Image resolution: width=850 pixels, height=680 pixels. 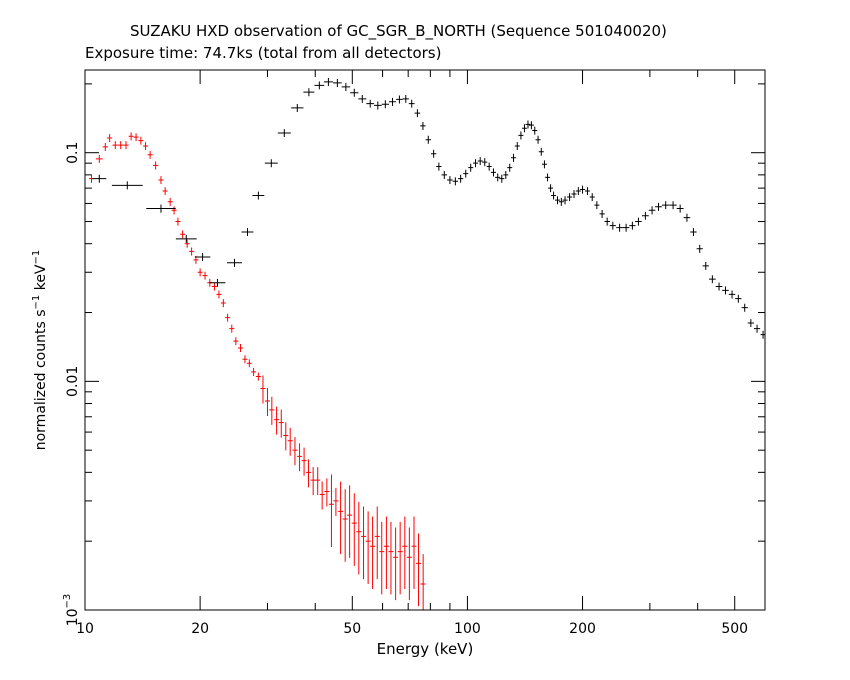 I want to click on x-tick-label: 20, so click(x=200, y=629).